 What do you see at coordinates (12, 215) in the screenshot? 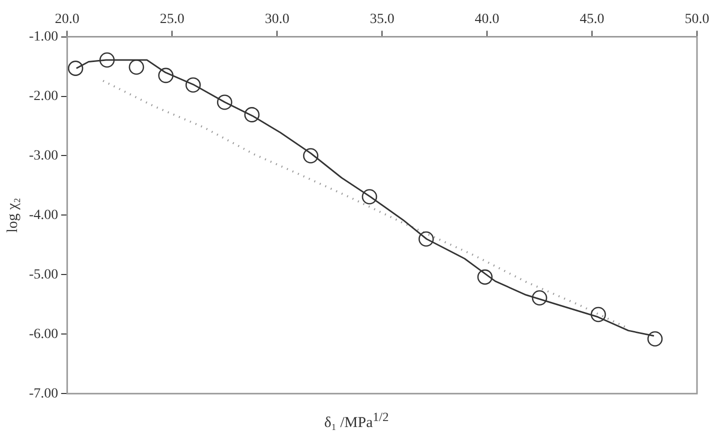
I see `y-axis-title: log χ₂` at bounding box center [12, 215].